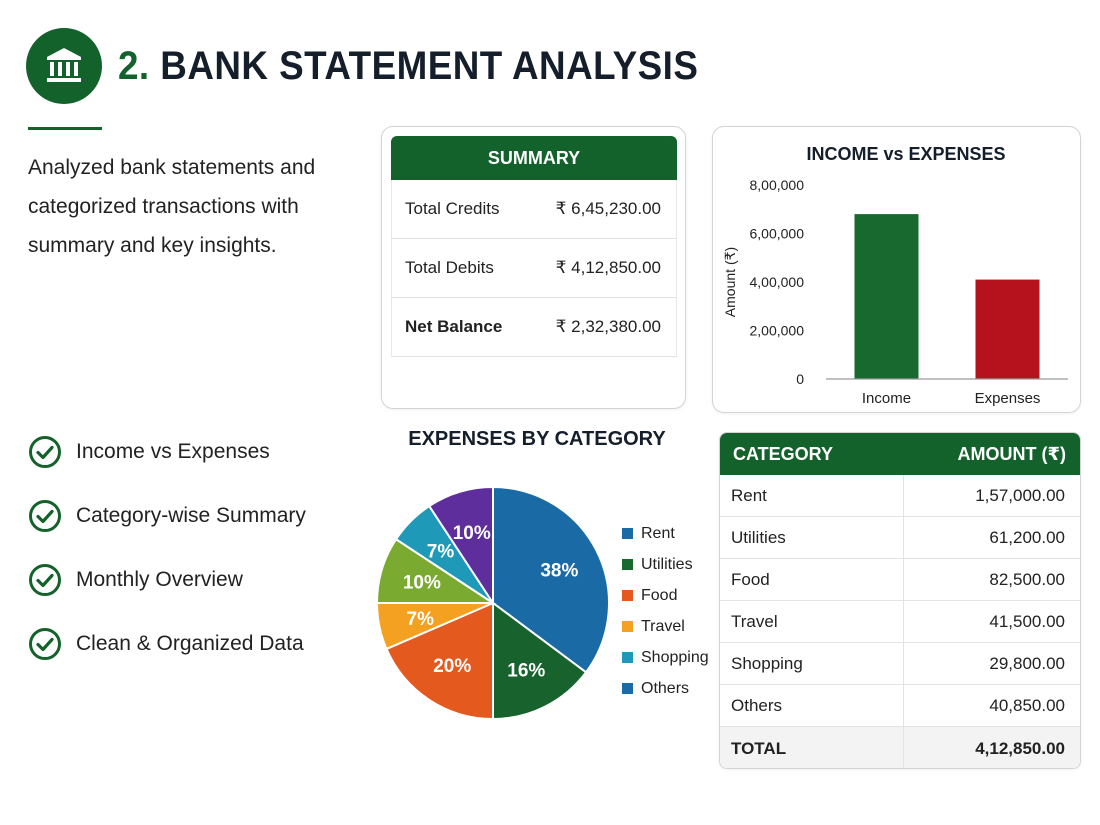  Describe the element at coordinates (1027, 705) in the screenshot. I see `table-cell-amount: 40,850.00` at that location.